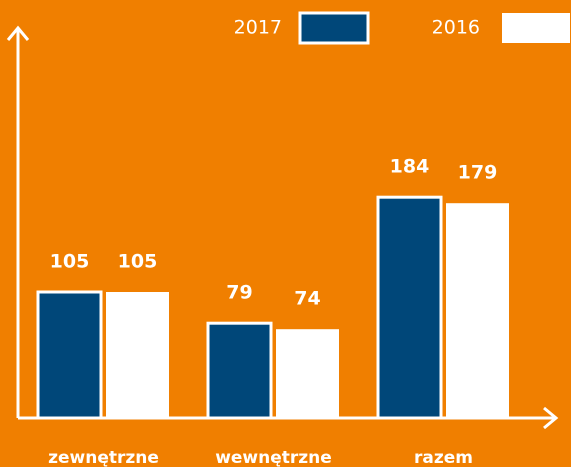 The height and width of the screenshot is (467, 571). I want to click on x-tick-label: wewnętrzne, so click(273, 457).